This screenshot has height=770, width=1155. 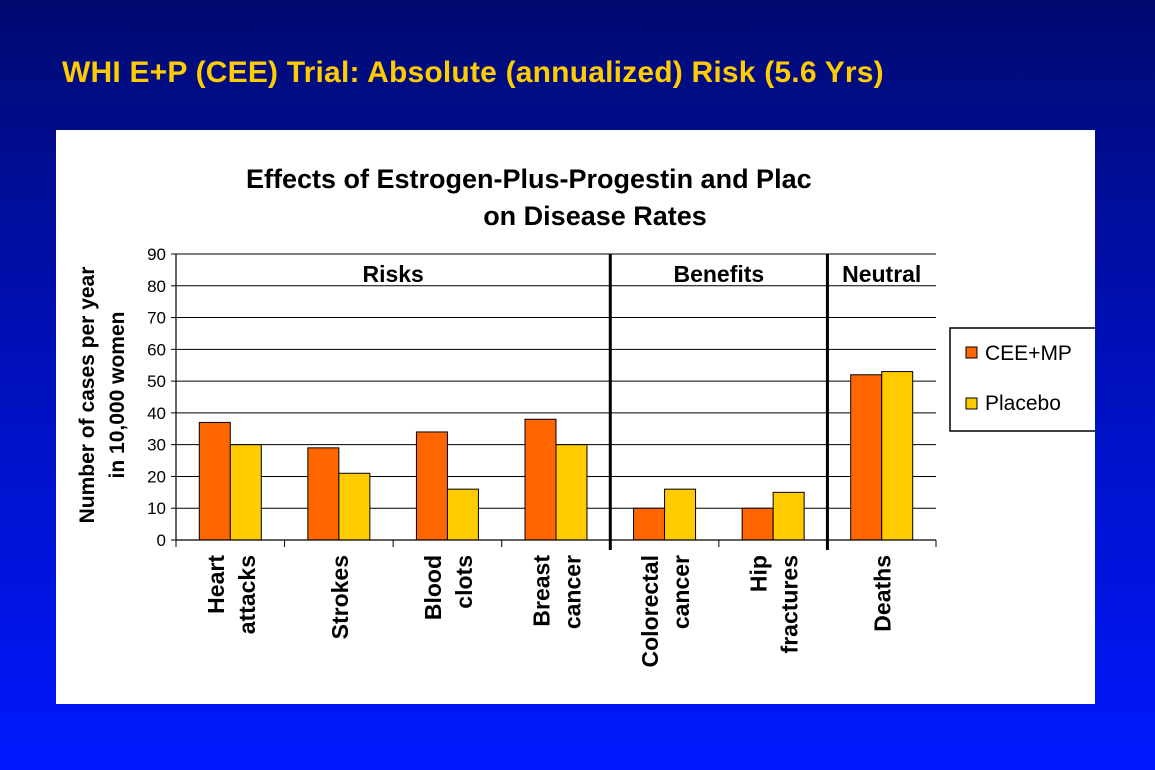 What do you see at coordinates (216, 584) in the screenshot?
I see `category-label: Heart` at bounding box center [216, 584].